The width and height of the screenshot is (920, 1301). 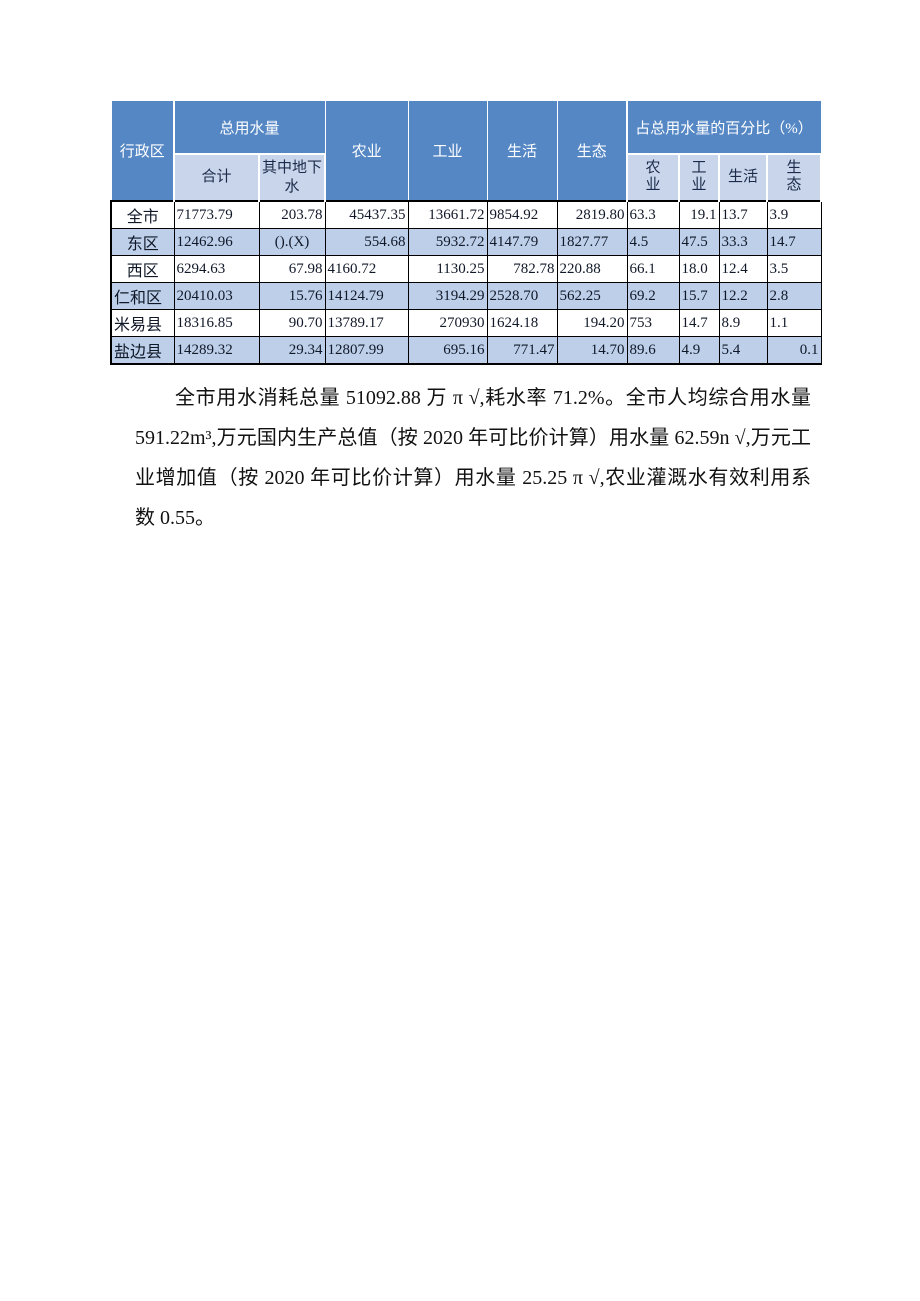 I want to click on table-cell: 3.5, so click(x=794, y=269).